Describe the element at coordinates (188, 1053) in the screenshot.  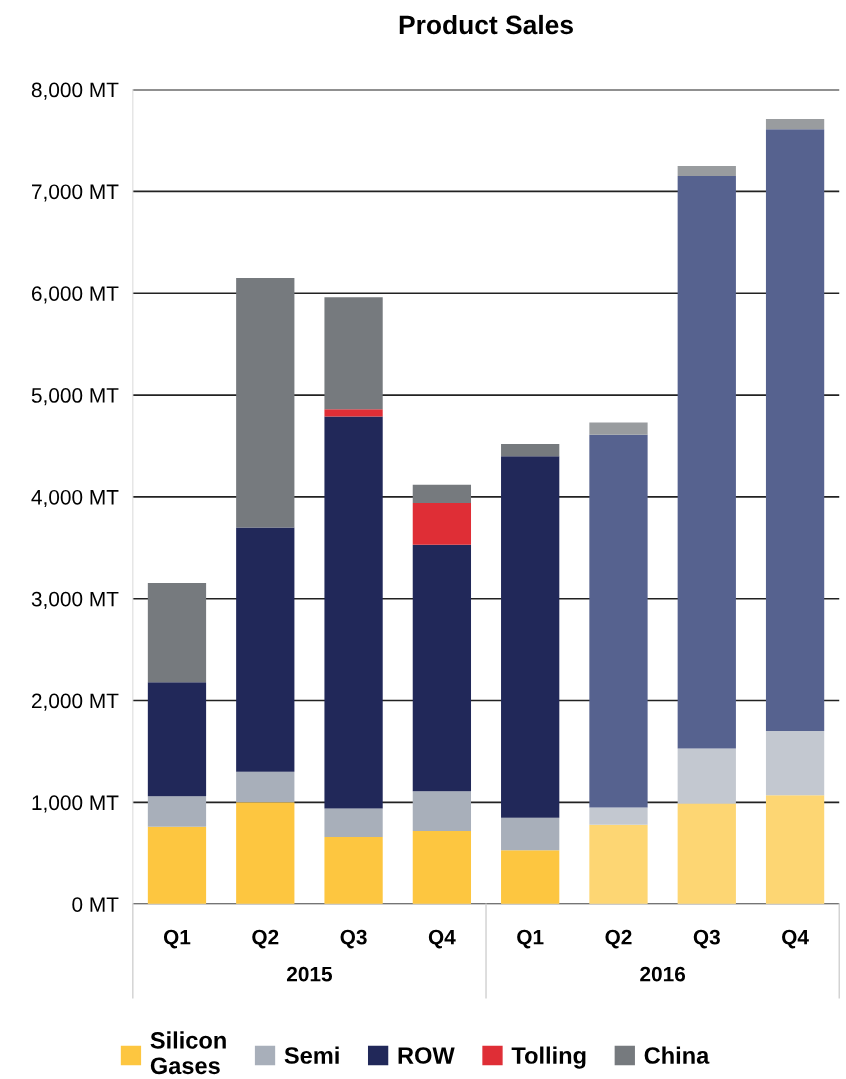
I see `legend-label: Silicon Gases` at that location.